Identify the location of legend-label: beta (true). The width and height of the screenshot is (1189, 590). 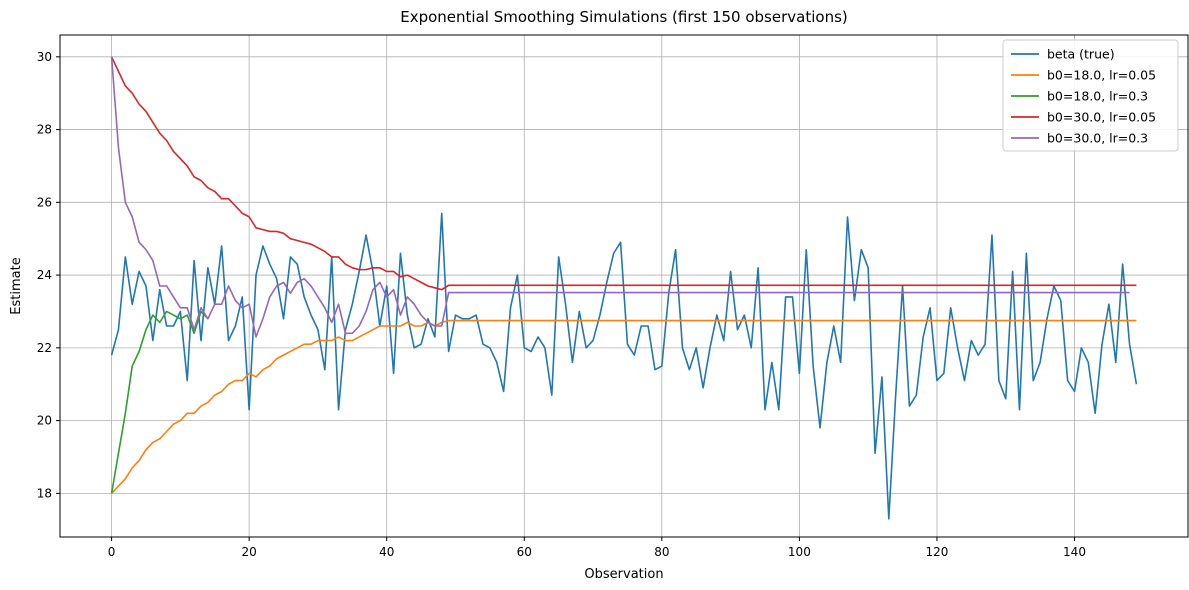
(1081, 54).